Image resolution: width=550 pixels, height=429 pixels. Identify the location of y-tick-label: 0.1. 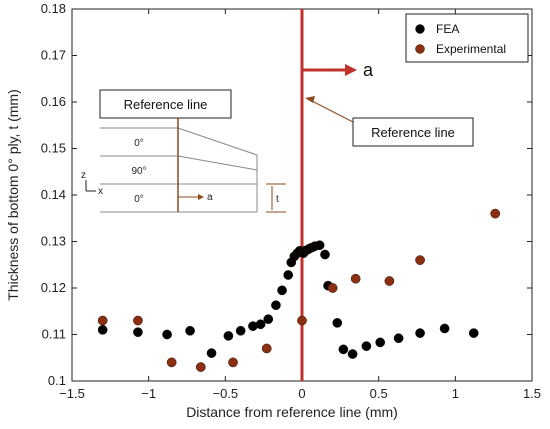
(57, 380).